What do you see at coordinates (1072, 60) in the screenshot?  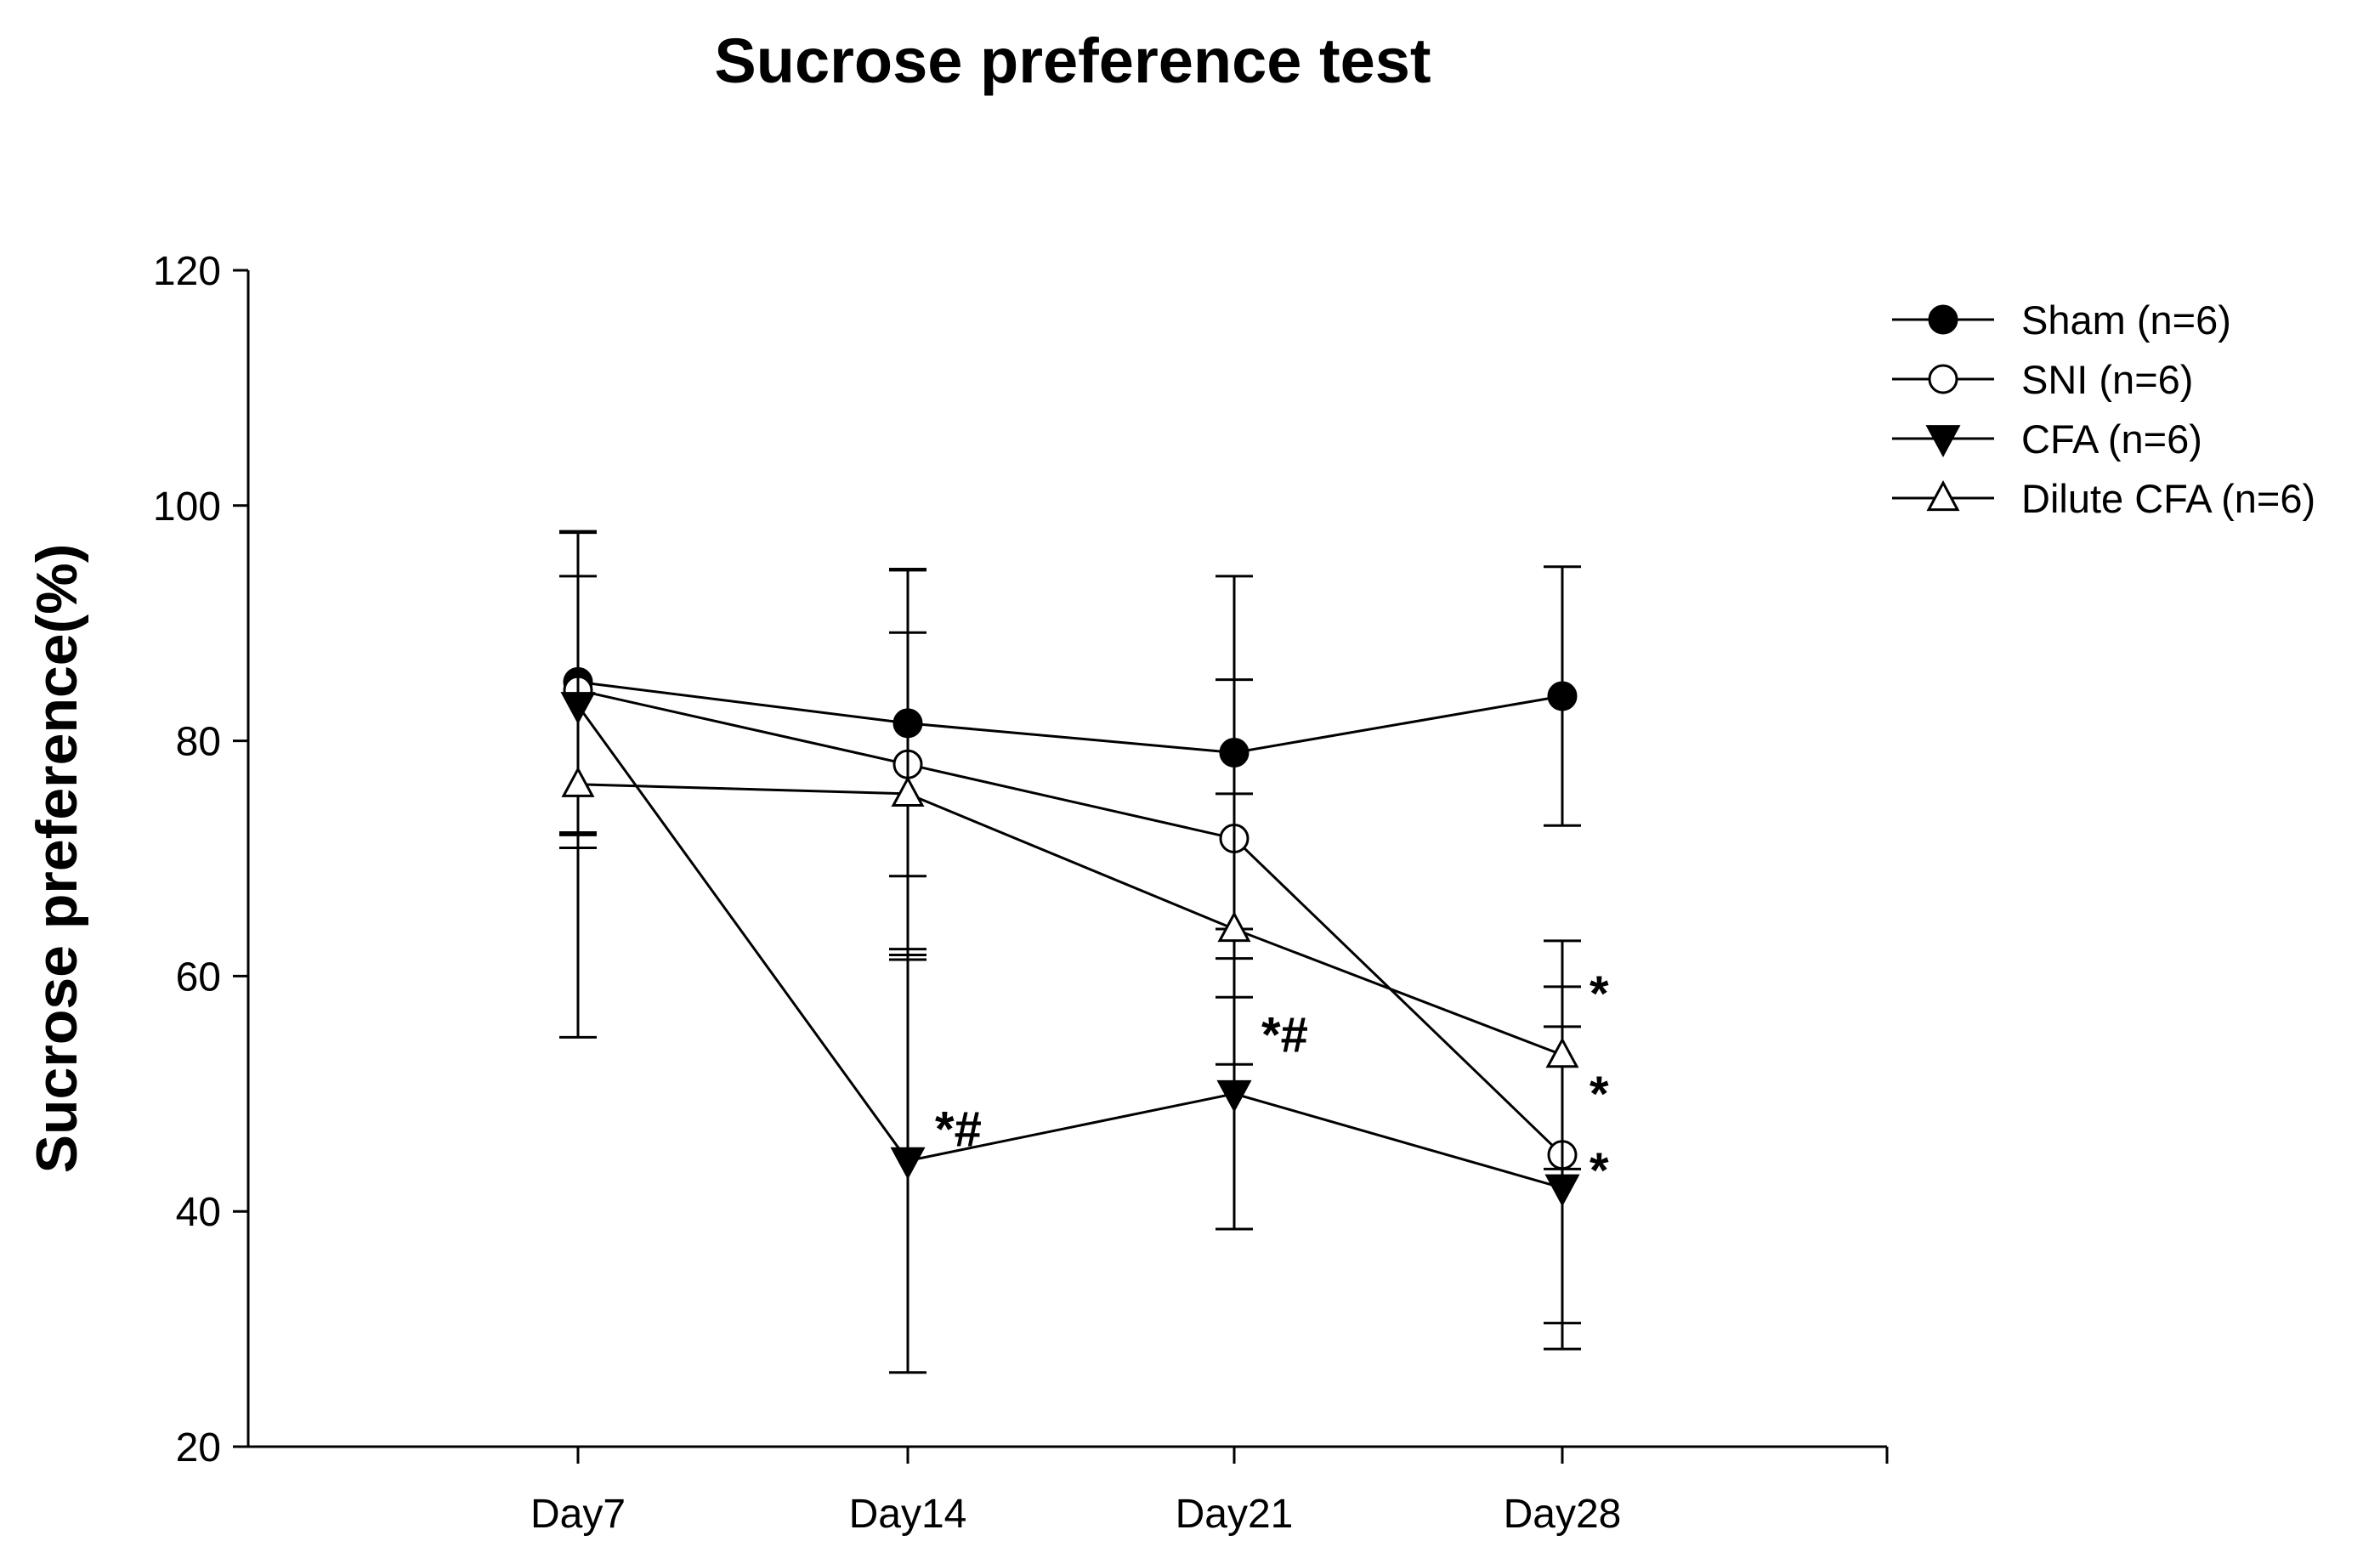 I see `chart-title: Sucrose preference test` at bounding box center [1072, 60].